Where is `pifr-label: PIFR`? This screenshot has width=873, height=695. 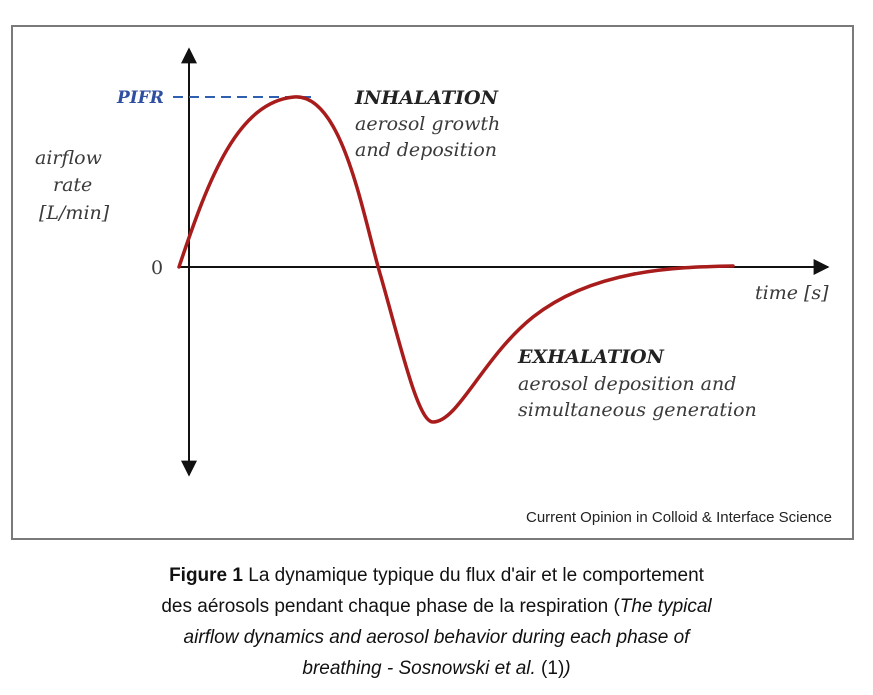 pifr-label: PIFR is located at coordinates (140, 98).